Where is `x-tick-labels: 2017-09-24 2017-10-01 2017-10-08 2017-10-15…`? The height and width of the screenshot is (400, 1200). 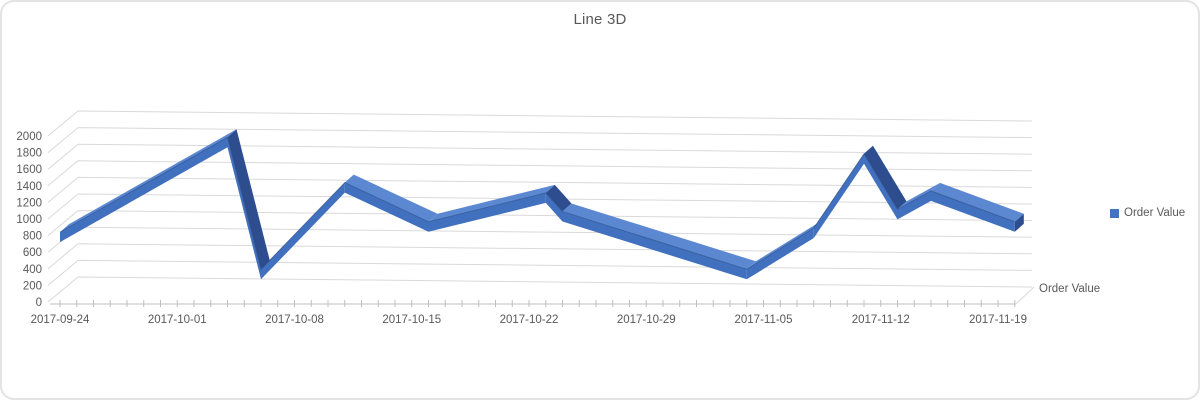
x-tick-labels: 2017-09-24 2017-10-01 2017-10-08 2017-10-15… is located at coordinates (529, 320).